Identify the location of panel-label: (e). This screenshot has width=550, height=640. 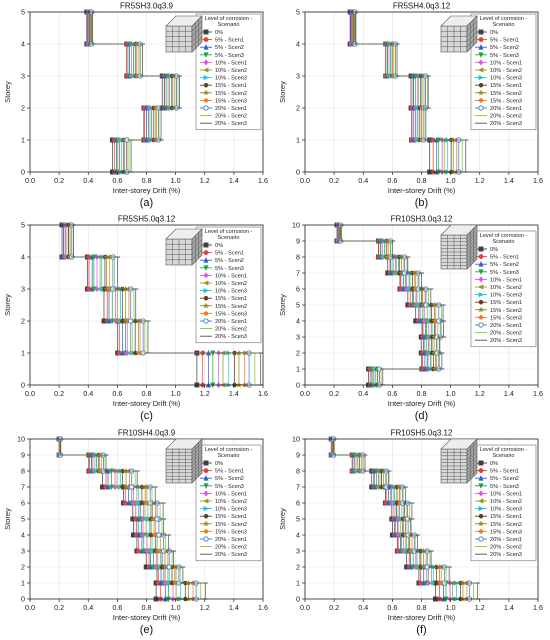
(146, 630).